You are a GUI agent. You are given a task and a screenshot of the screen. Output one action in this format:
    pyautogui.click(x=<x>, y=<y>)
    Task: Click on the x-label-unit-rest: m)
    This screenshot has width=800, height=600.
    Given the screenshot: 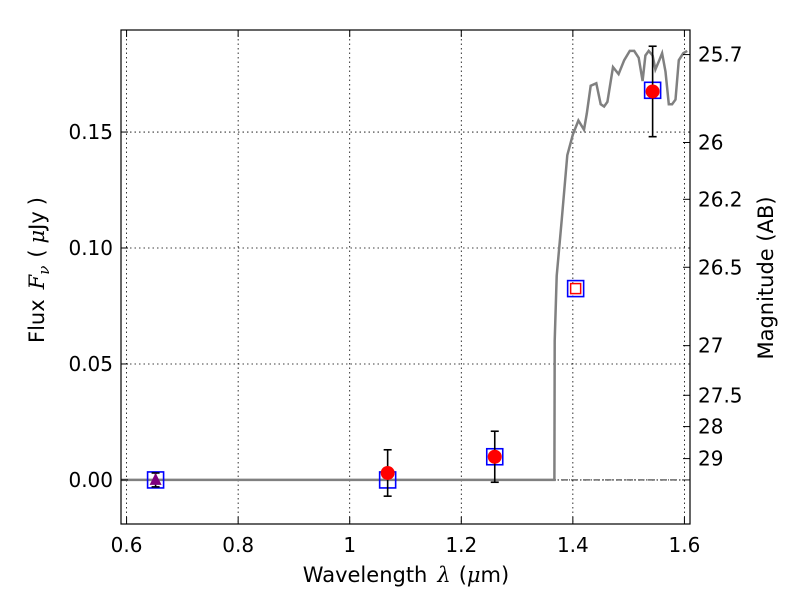 What is the action you would take?
    pyautogui.click(x=495, y=575)
    